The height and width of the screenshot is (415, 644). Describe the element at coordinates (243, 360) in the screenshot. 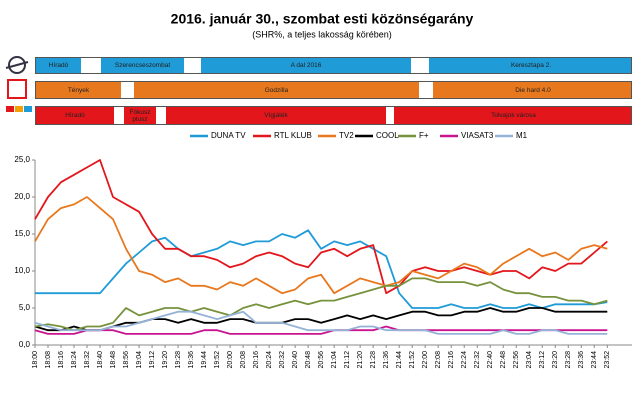

I see `x-tick-label: 20:08` at that location.